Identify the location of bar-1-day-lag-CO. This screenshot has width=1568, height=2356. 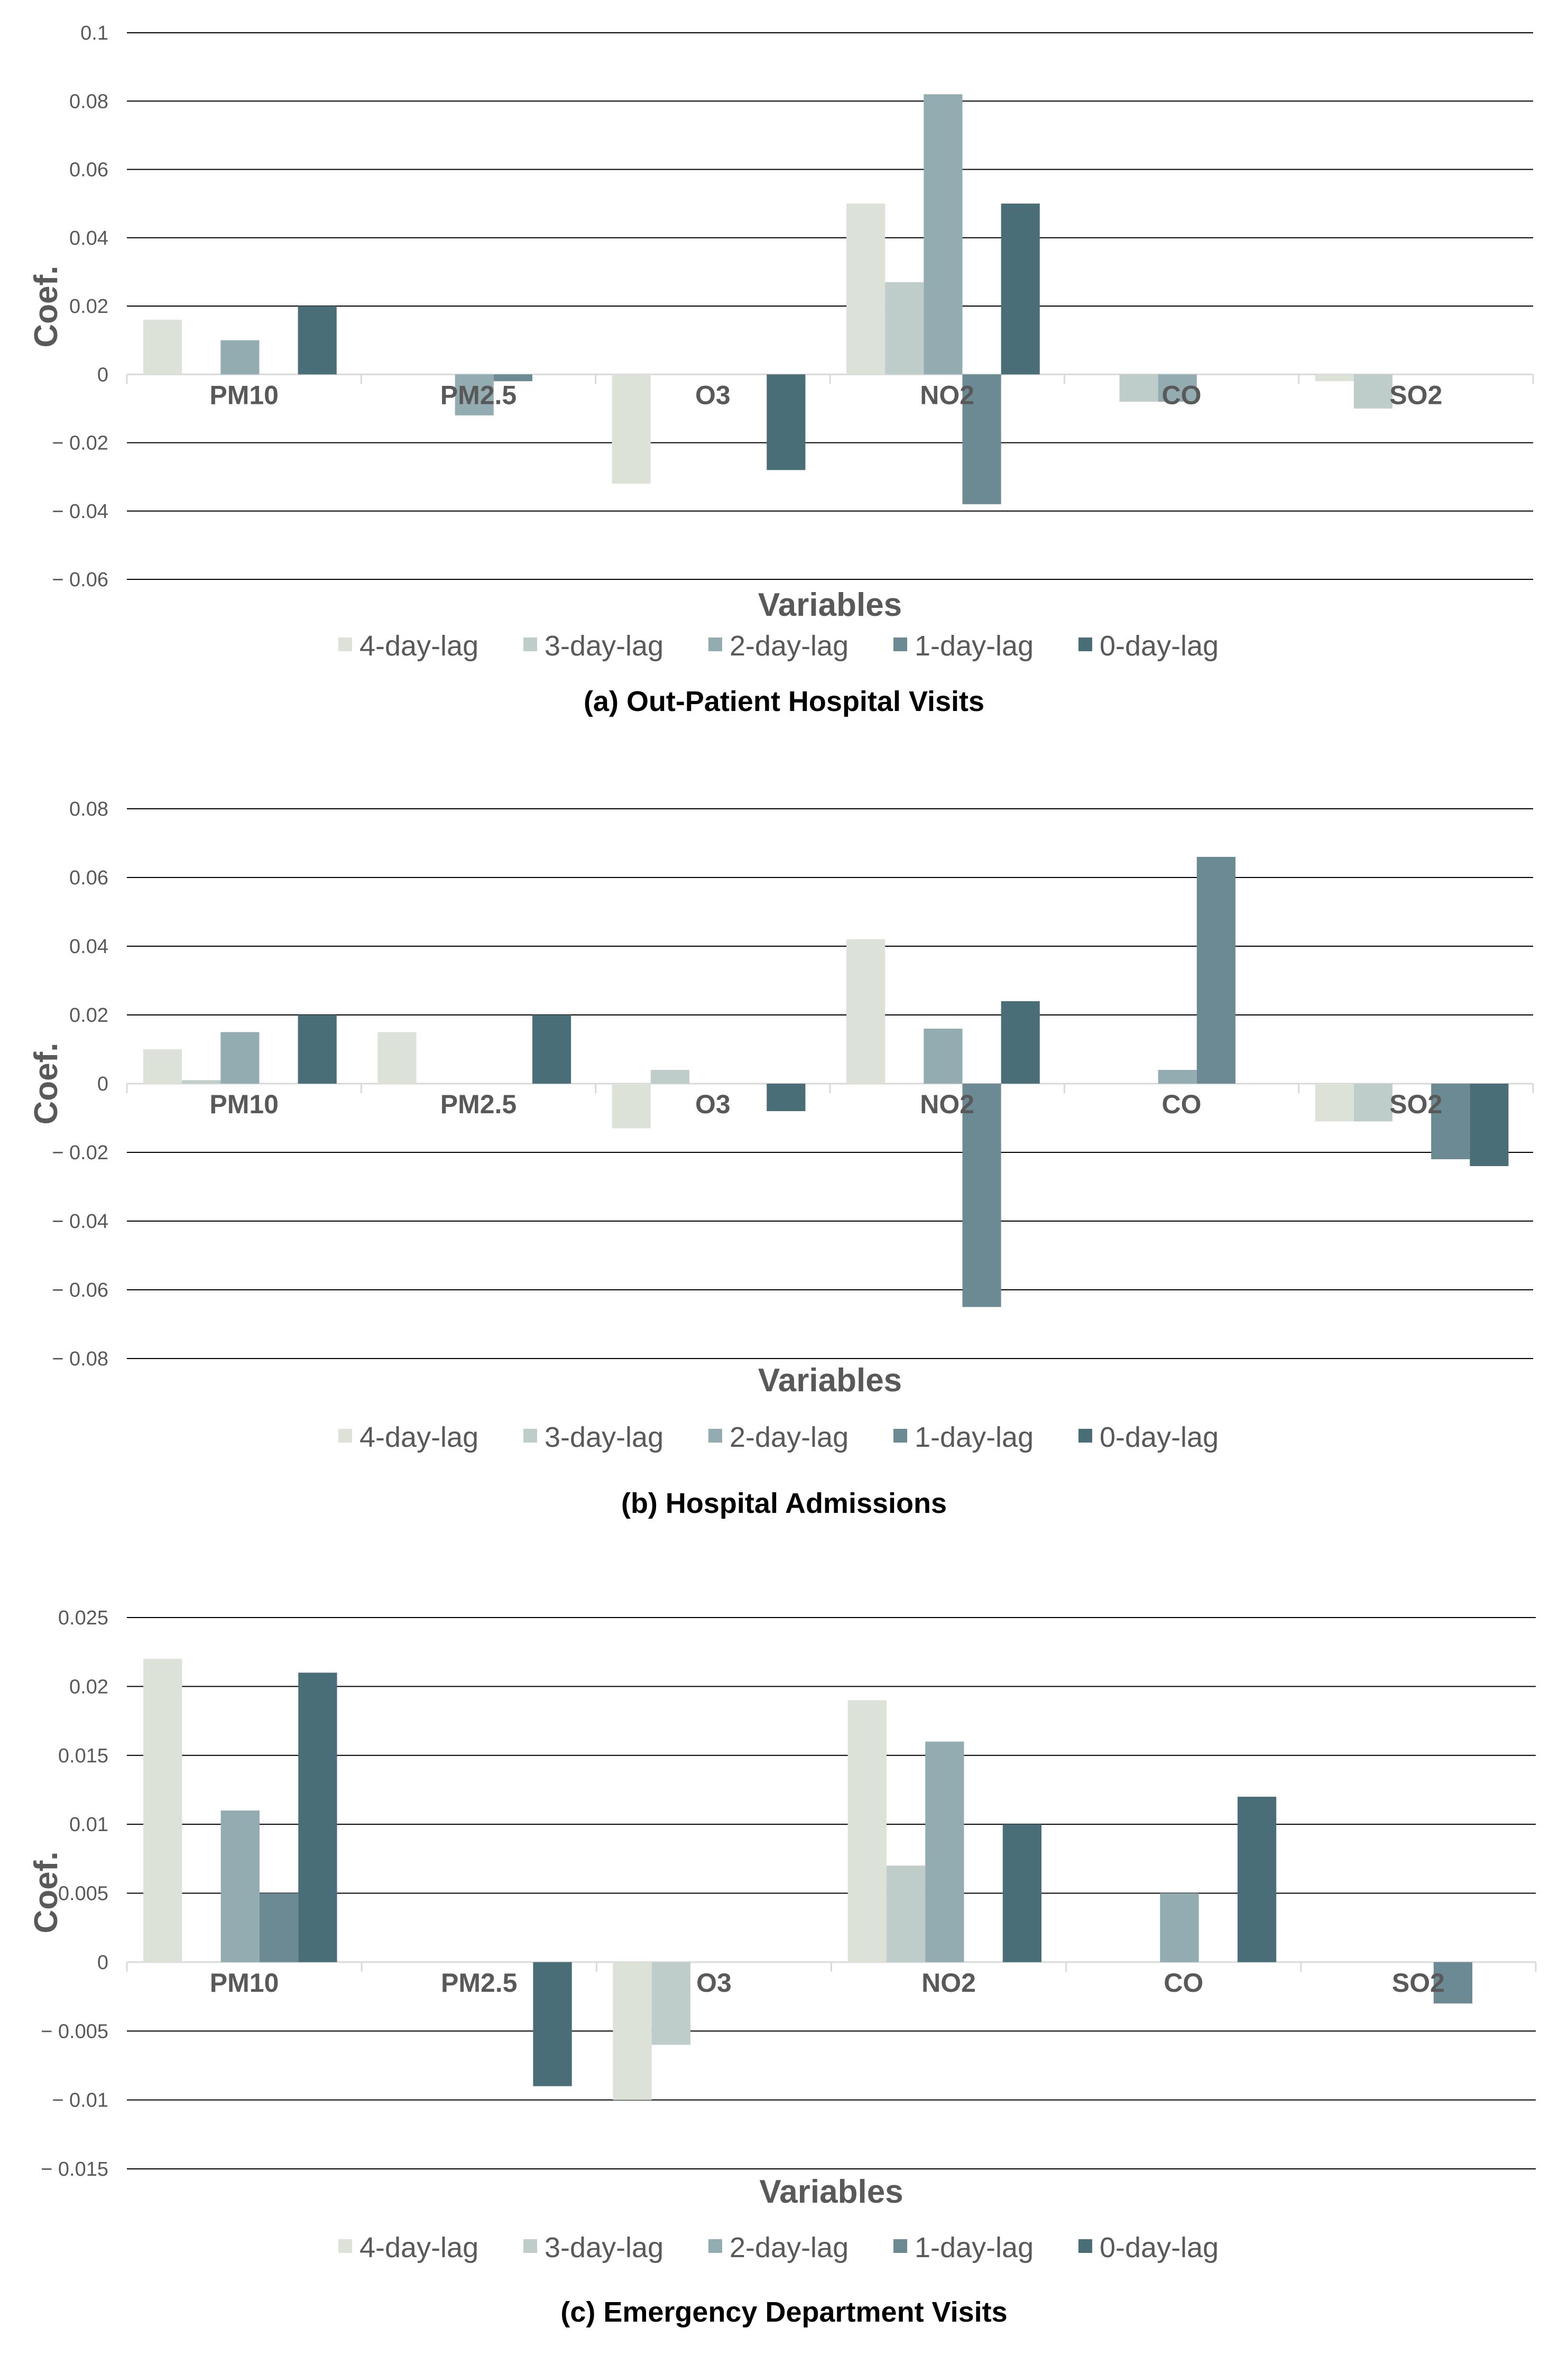
(1215, 970).